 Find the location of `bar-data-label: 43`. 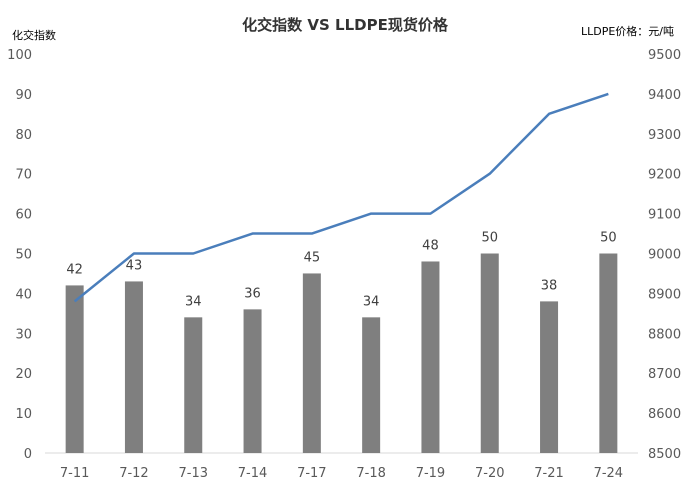

bar-data-label: 43 is located at coordinates (134, 265).